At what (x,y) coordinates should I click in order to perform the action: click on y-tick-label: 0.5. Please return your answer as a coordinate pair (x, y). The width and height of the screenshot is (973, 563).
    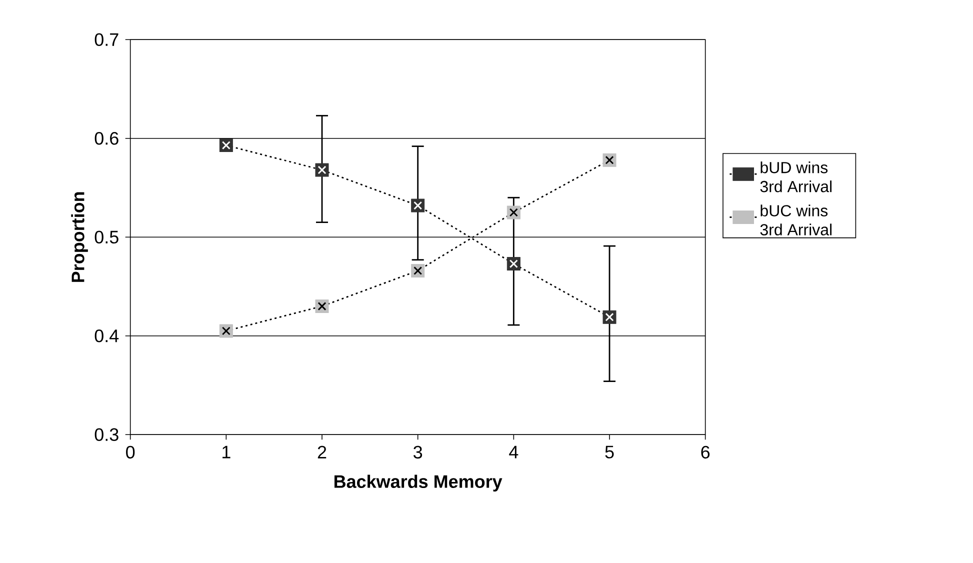
    Looking at the image, I should click on (106, 237).